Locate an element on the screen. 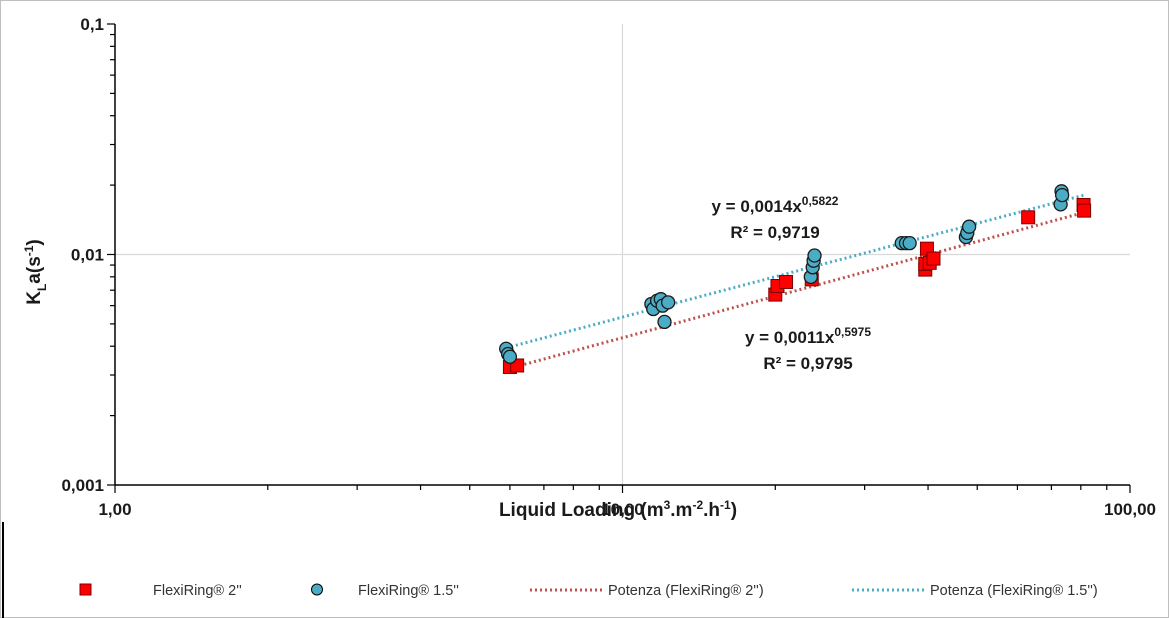 This screenshot has width=1169, height=618. y-tick-label: 0,01 is located at coordinates (87, 255).